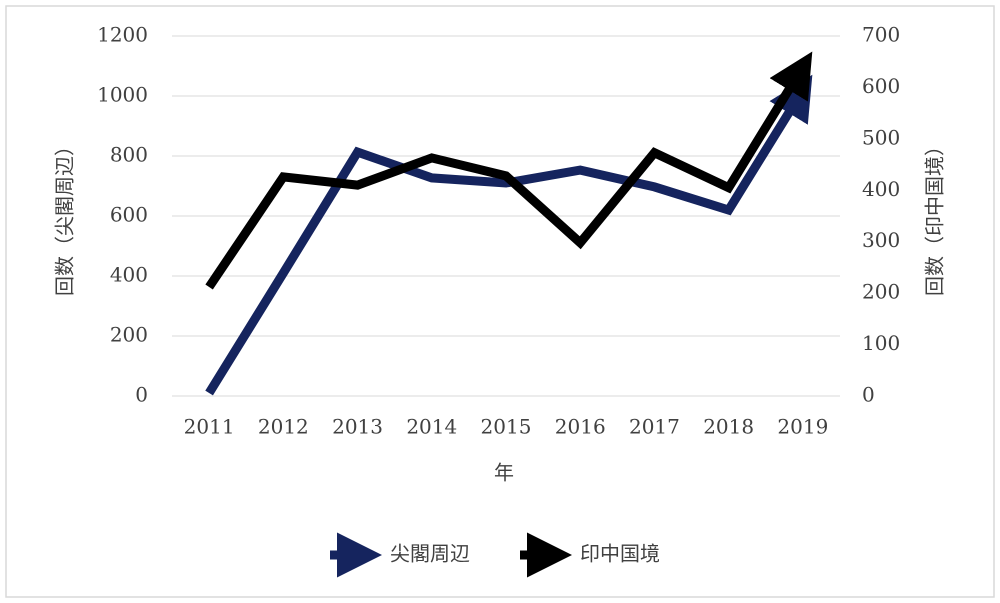 This screenshot has width=1000, height=603. Describe the element at coordinates (129, 335) in the screenshot. I see `y-tick-label: 200` at that location.